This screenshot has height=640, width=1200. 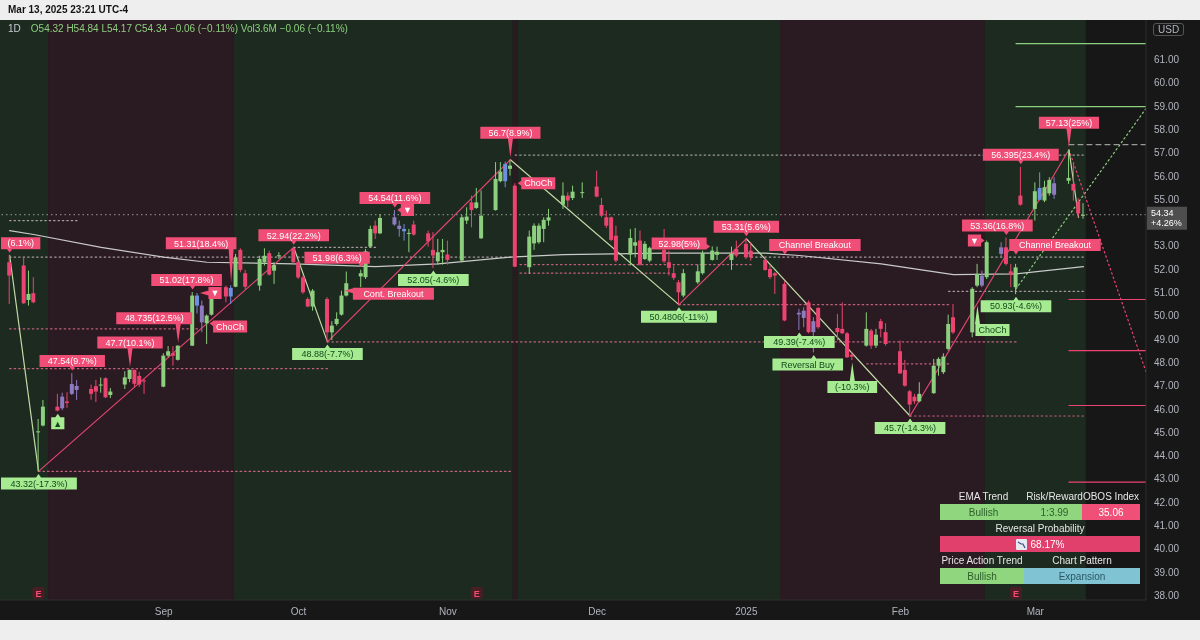 I want to click on annotation: Expansion, so click(x=1082, y=576).